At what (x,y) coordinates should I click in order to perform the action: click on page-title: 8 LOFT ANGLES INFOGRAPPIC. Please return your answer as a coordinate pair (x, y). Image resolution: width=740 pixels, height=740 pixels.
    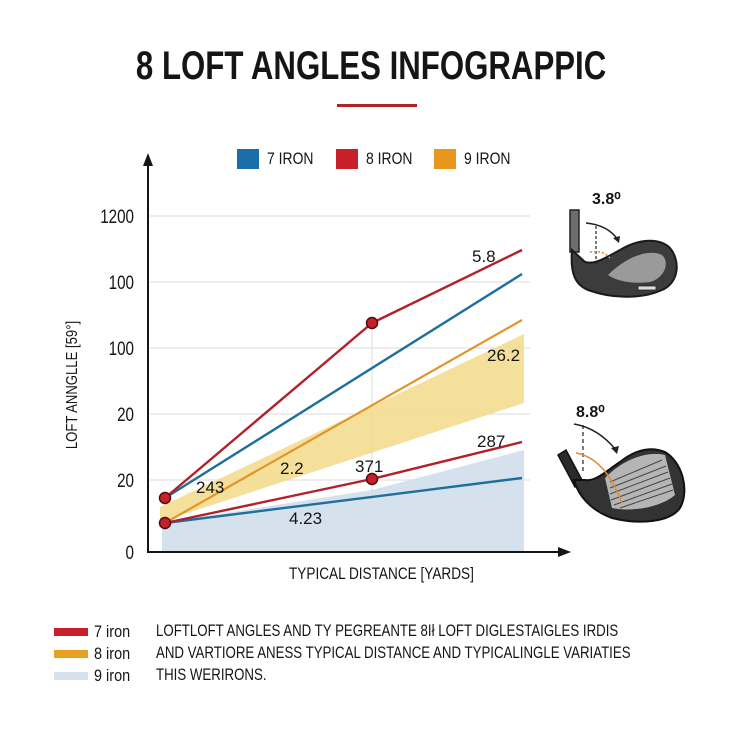
    Looking at the image, I should click on (371, 66).